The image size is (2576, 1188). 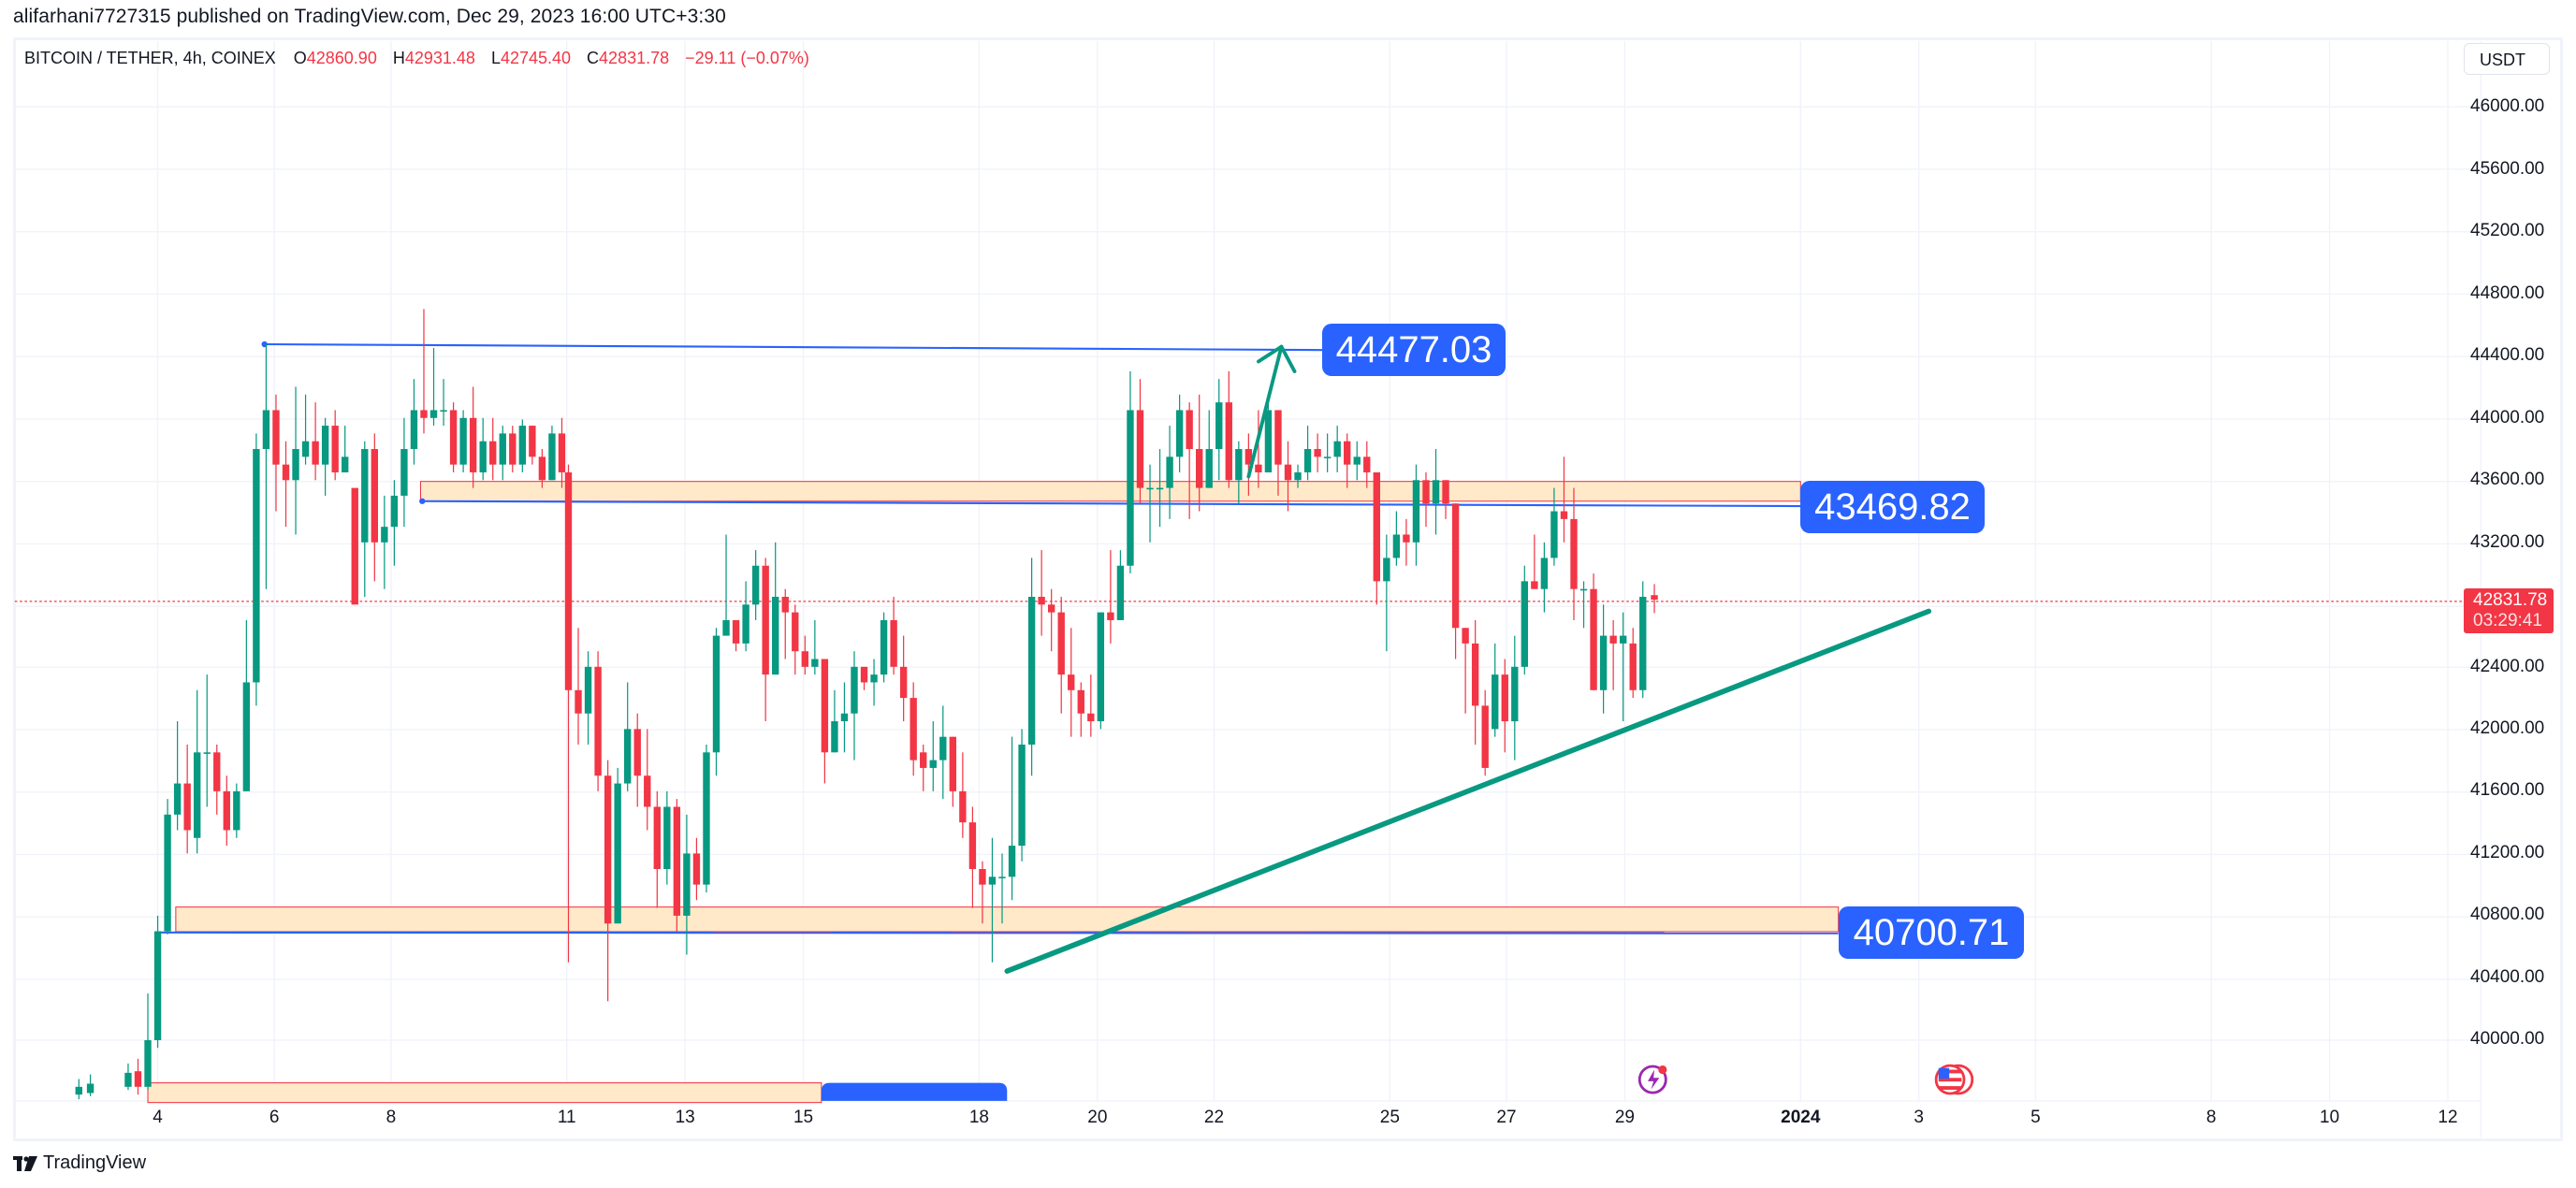 I want to click on currency-button: USDT, so click(x=2507, y=59).